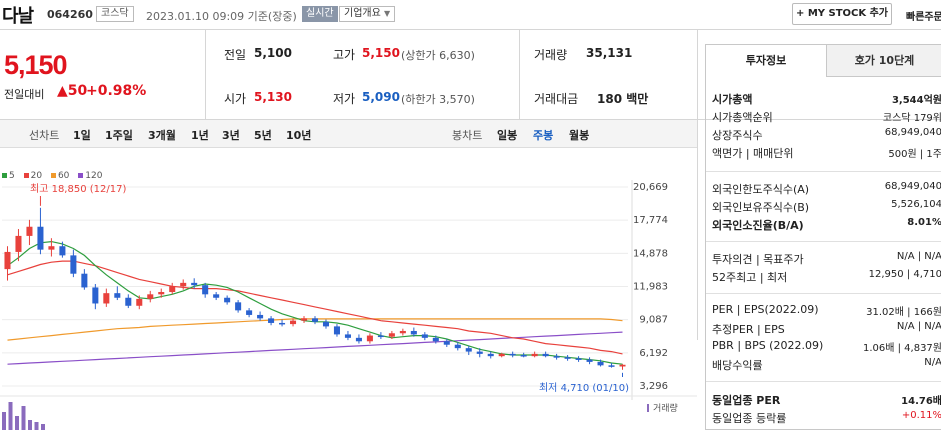 This screenshot has height=430, width=941. What do you see at coordinates (758, 259) in the screenshot?
I see `info-label: 투자의견 | 목표주가` at bounding box center [758, 259].